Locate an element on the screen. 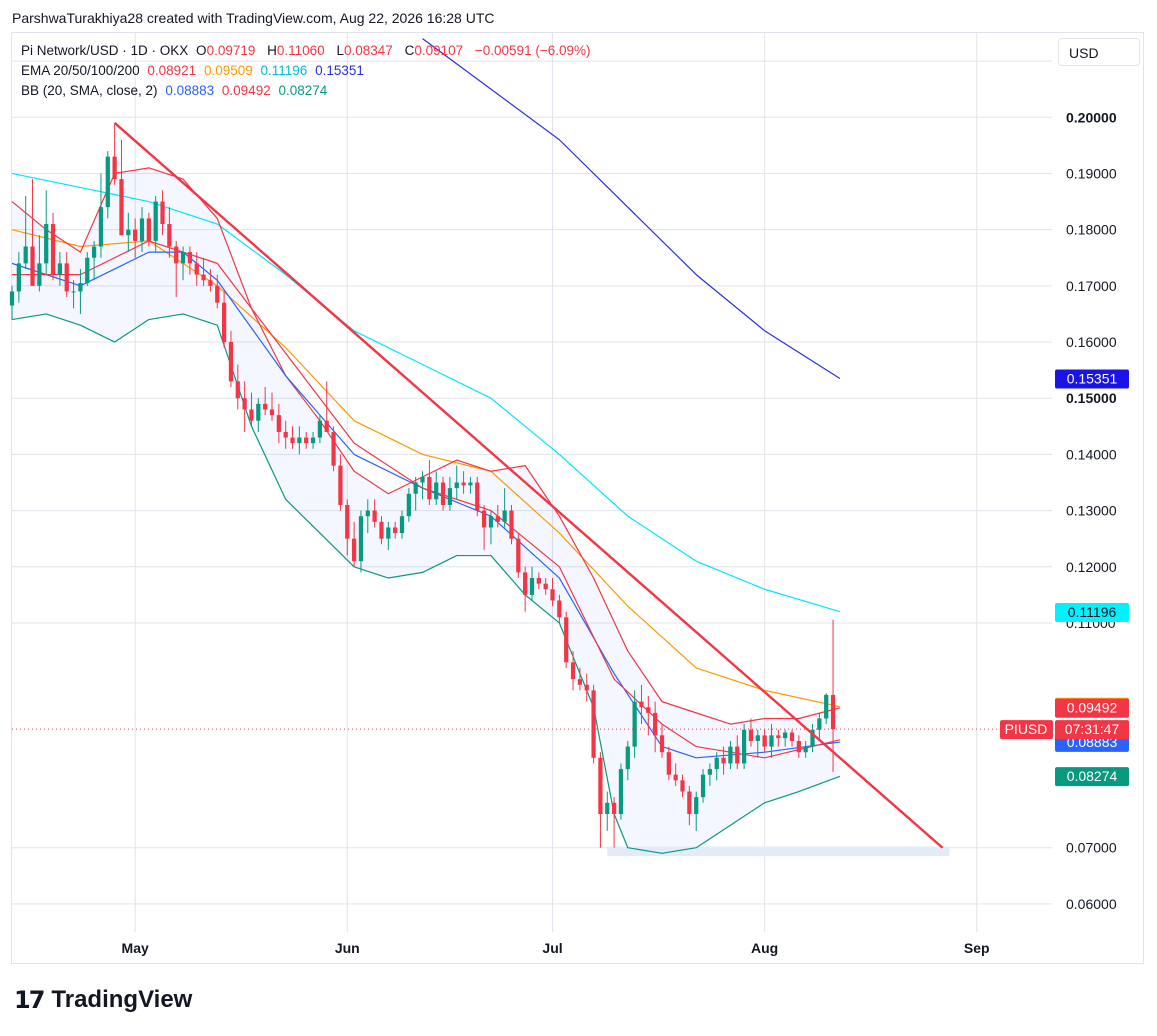 The width and height of the screenshot is (1157, 1036). legend-ema-label: EMA 20/50/100/200 is located at coordinates (80, 70).